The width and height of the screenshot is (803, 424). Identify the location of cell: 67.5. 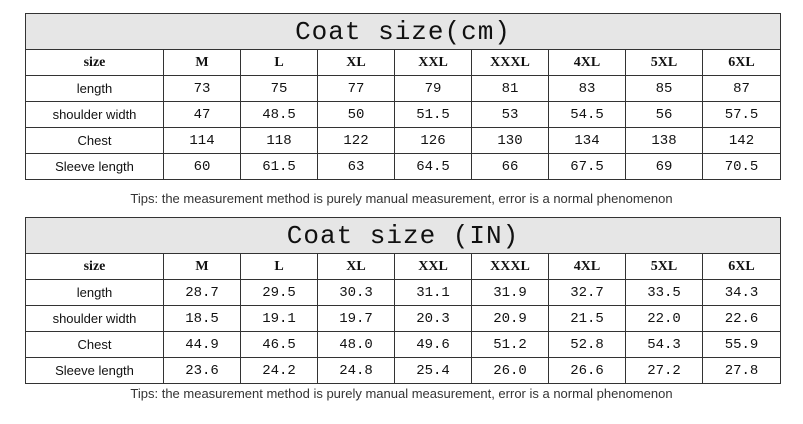
(587, 166).